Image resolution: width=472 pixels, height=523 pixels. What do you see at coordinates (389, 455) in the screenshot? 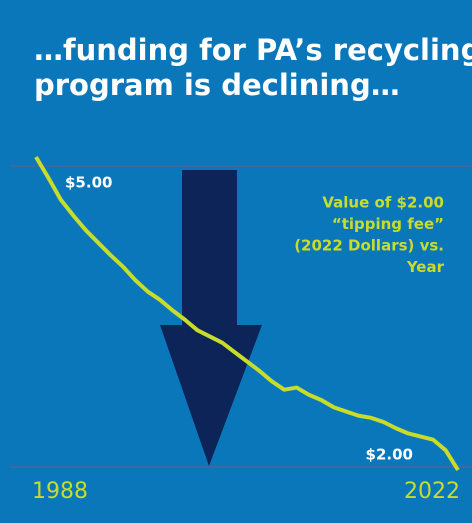
I see `data-label: $2.00` at bounding box center [389, 455].